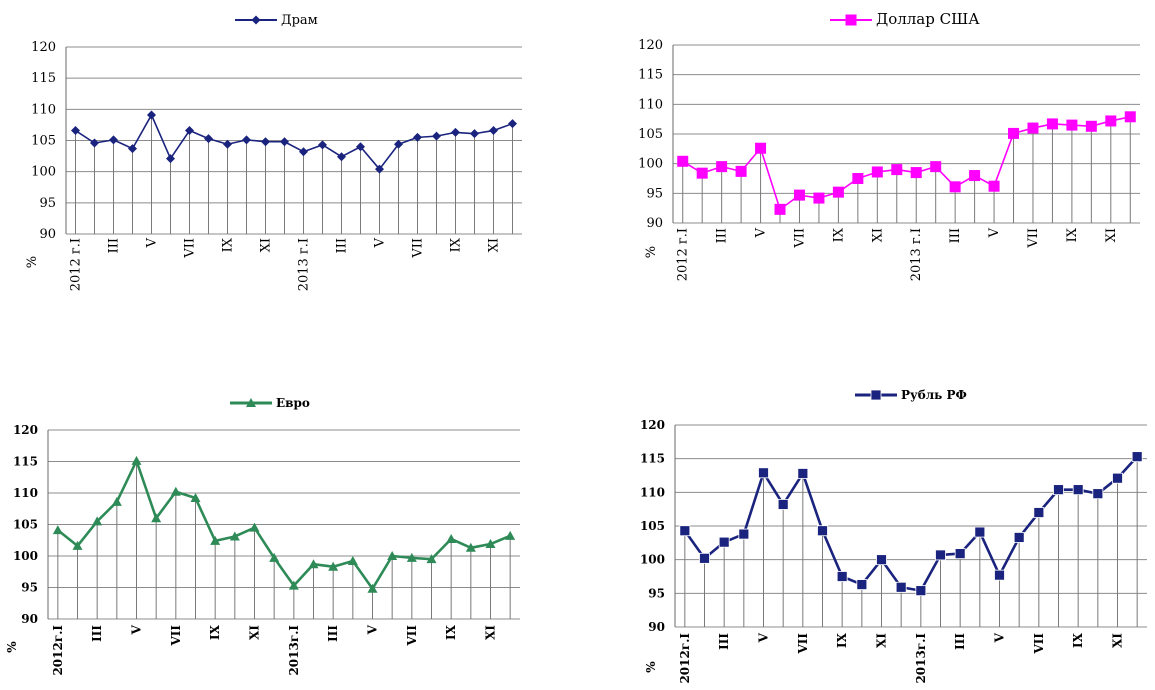  I want to click on y-tick-label: 95, so click(654, 193).